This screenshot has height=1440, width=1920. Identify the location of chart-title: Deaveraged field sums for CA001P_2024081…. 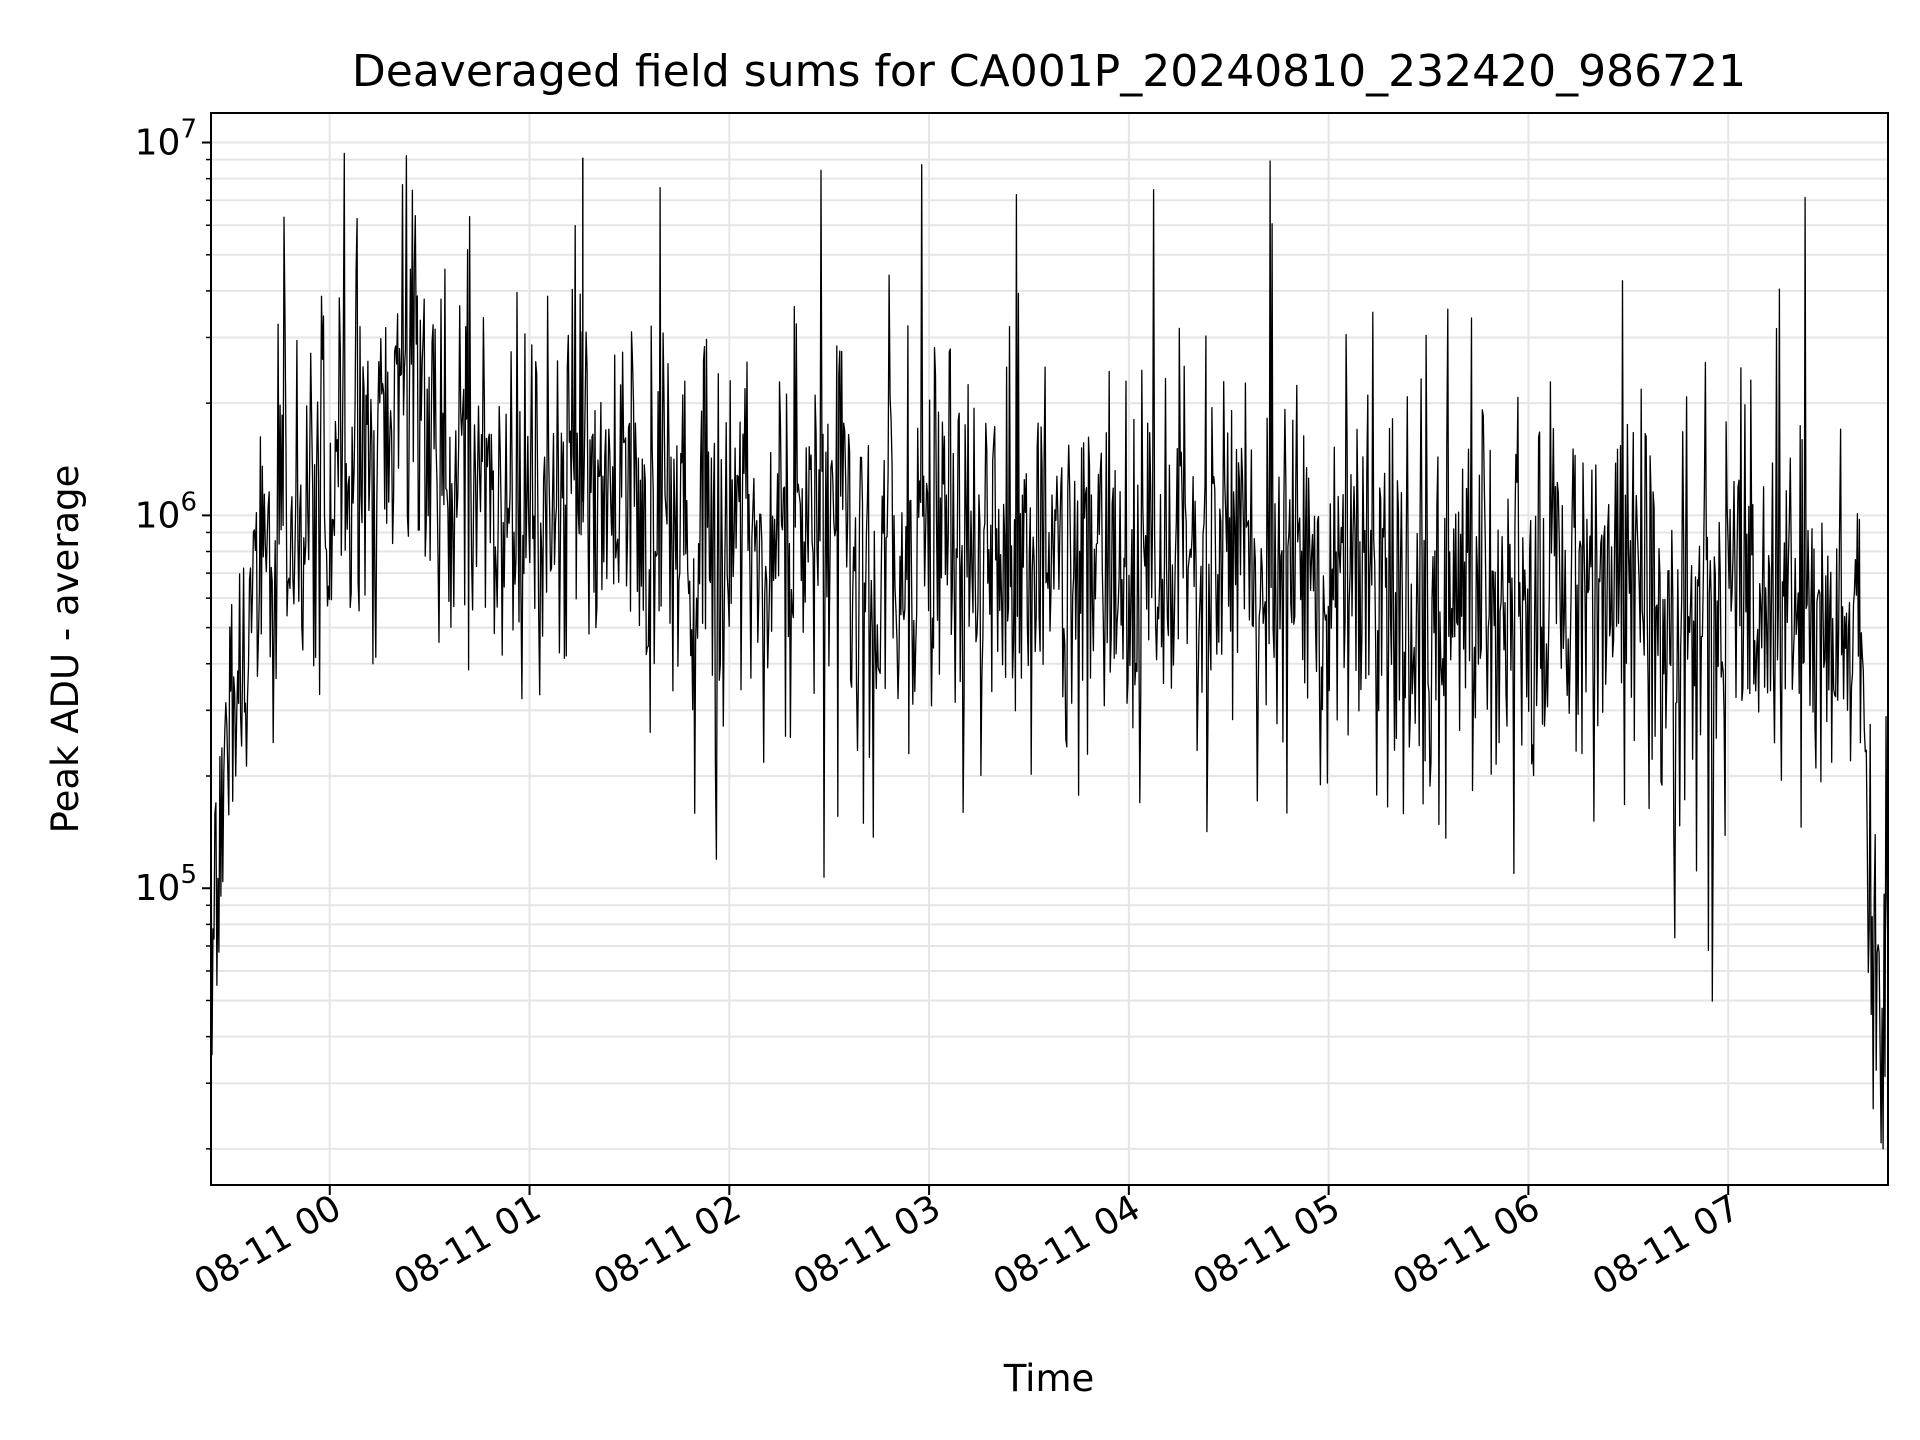
(1049, 71).